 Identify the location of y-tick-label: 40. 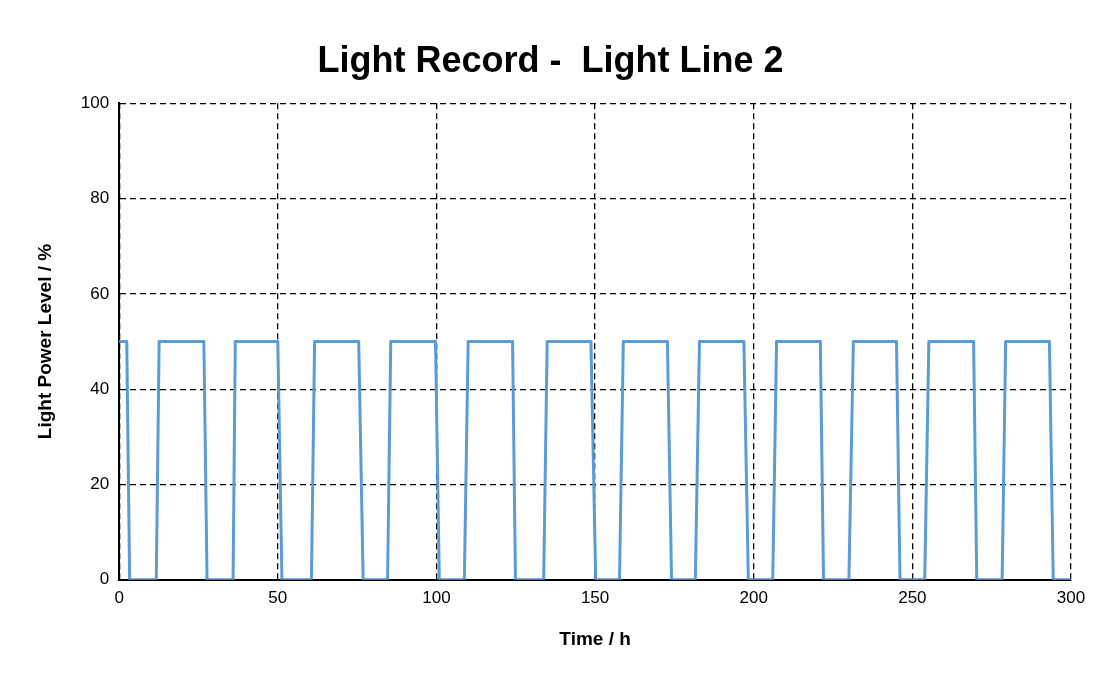
(100, 388).